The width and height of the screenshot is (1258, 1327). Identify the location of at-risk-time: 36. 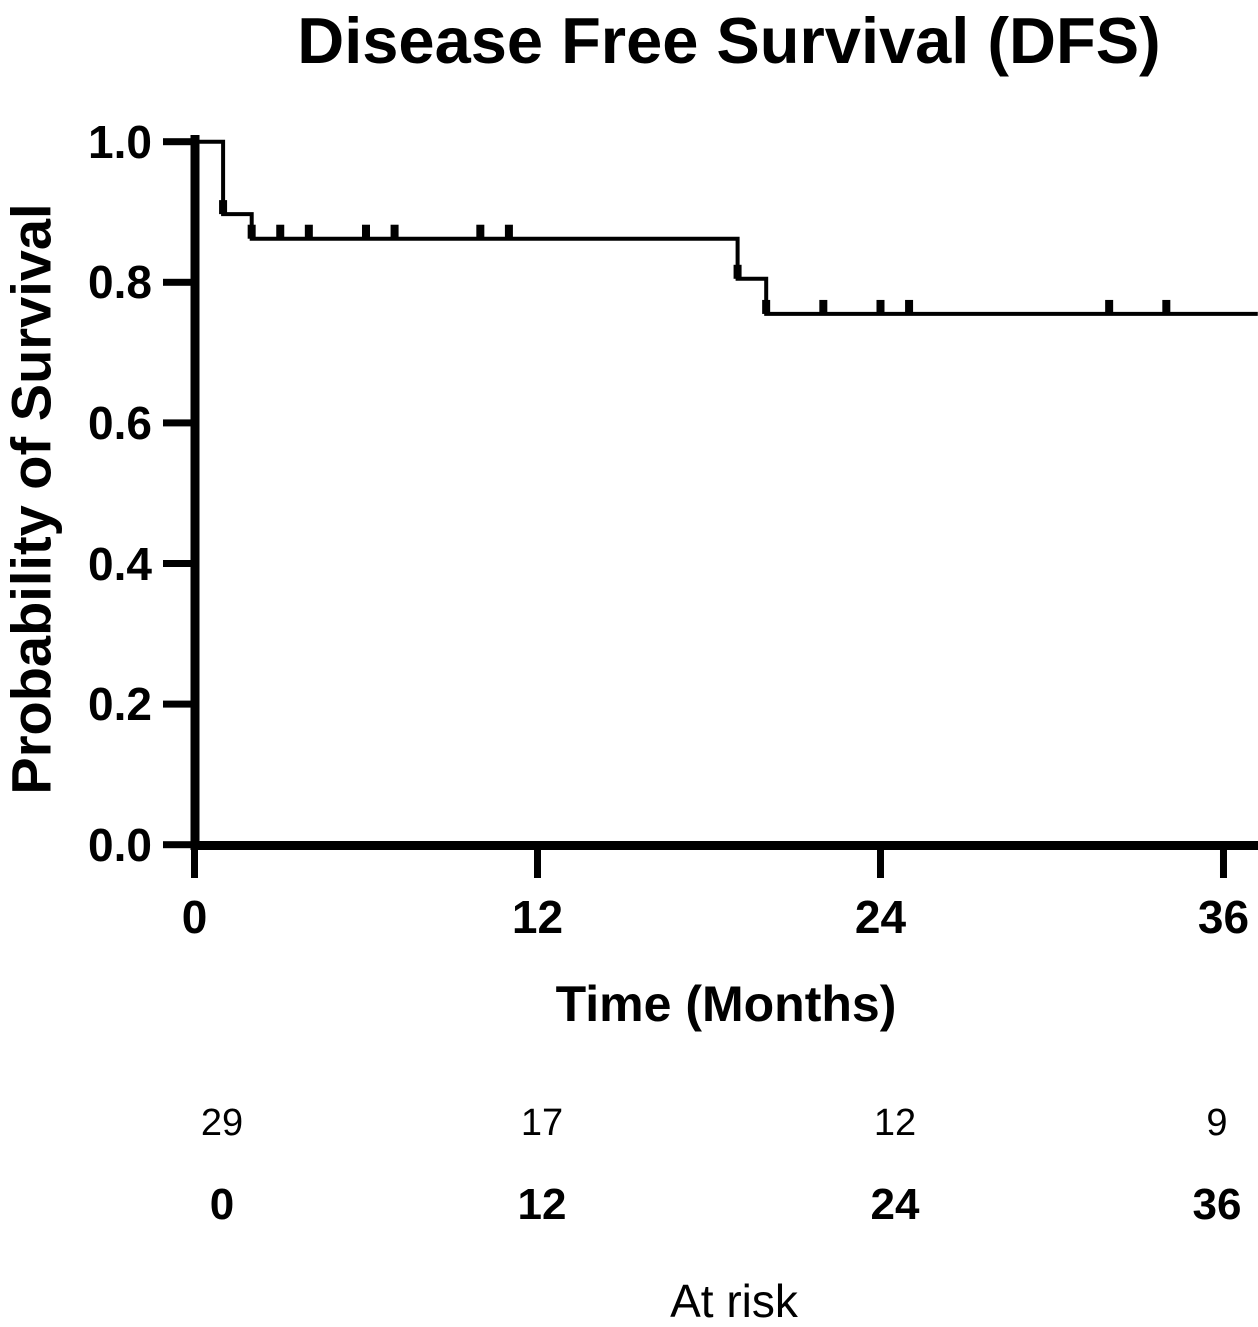
(1217, 1204).